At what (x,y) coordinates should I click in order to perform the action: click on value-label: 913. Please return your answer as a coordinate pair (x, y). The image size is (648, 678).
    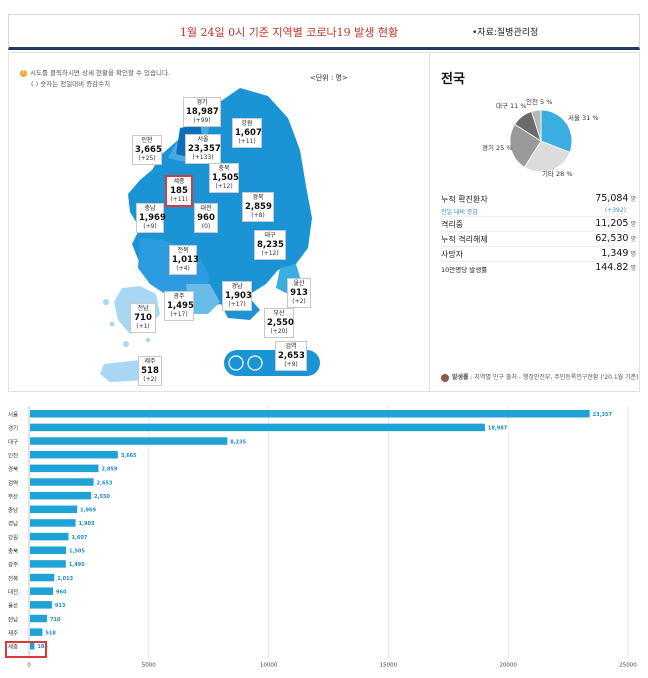
    Looking at the image, I should click on (60, 606).